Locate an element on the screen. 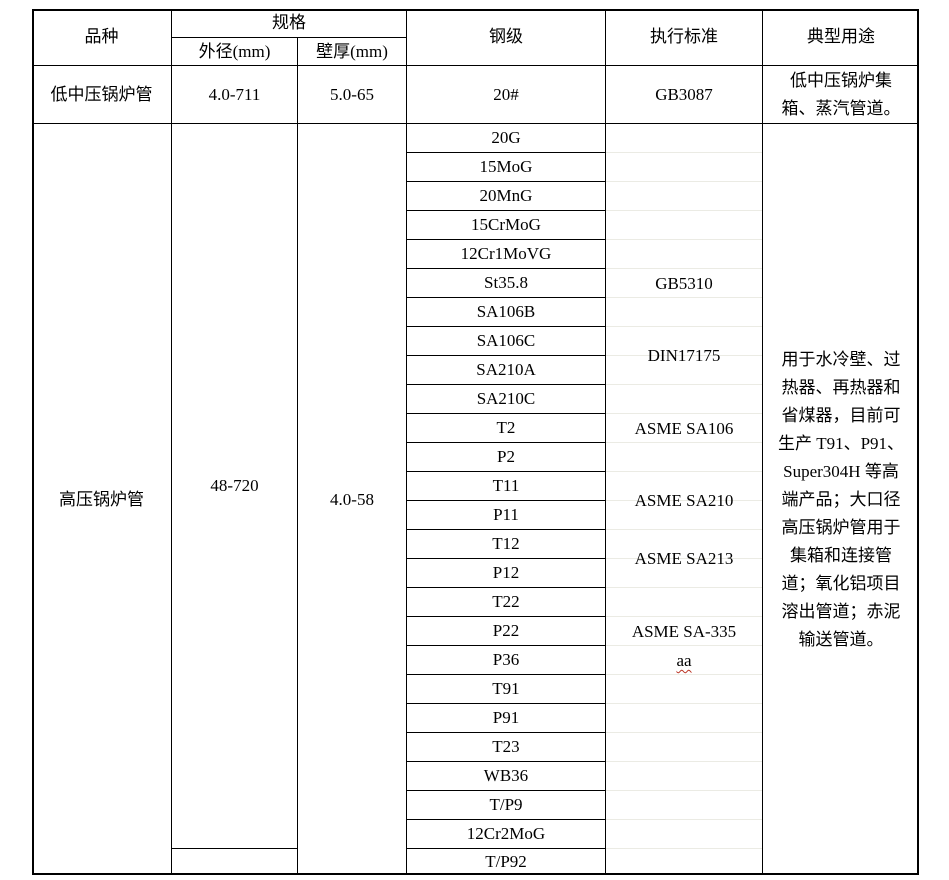 The width and height of the screenshot is (949, 880). grade-cell: T/P9 is located at coordinates (506, 805).